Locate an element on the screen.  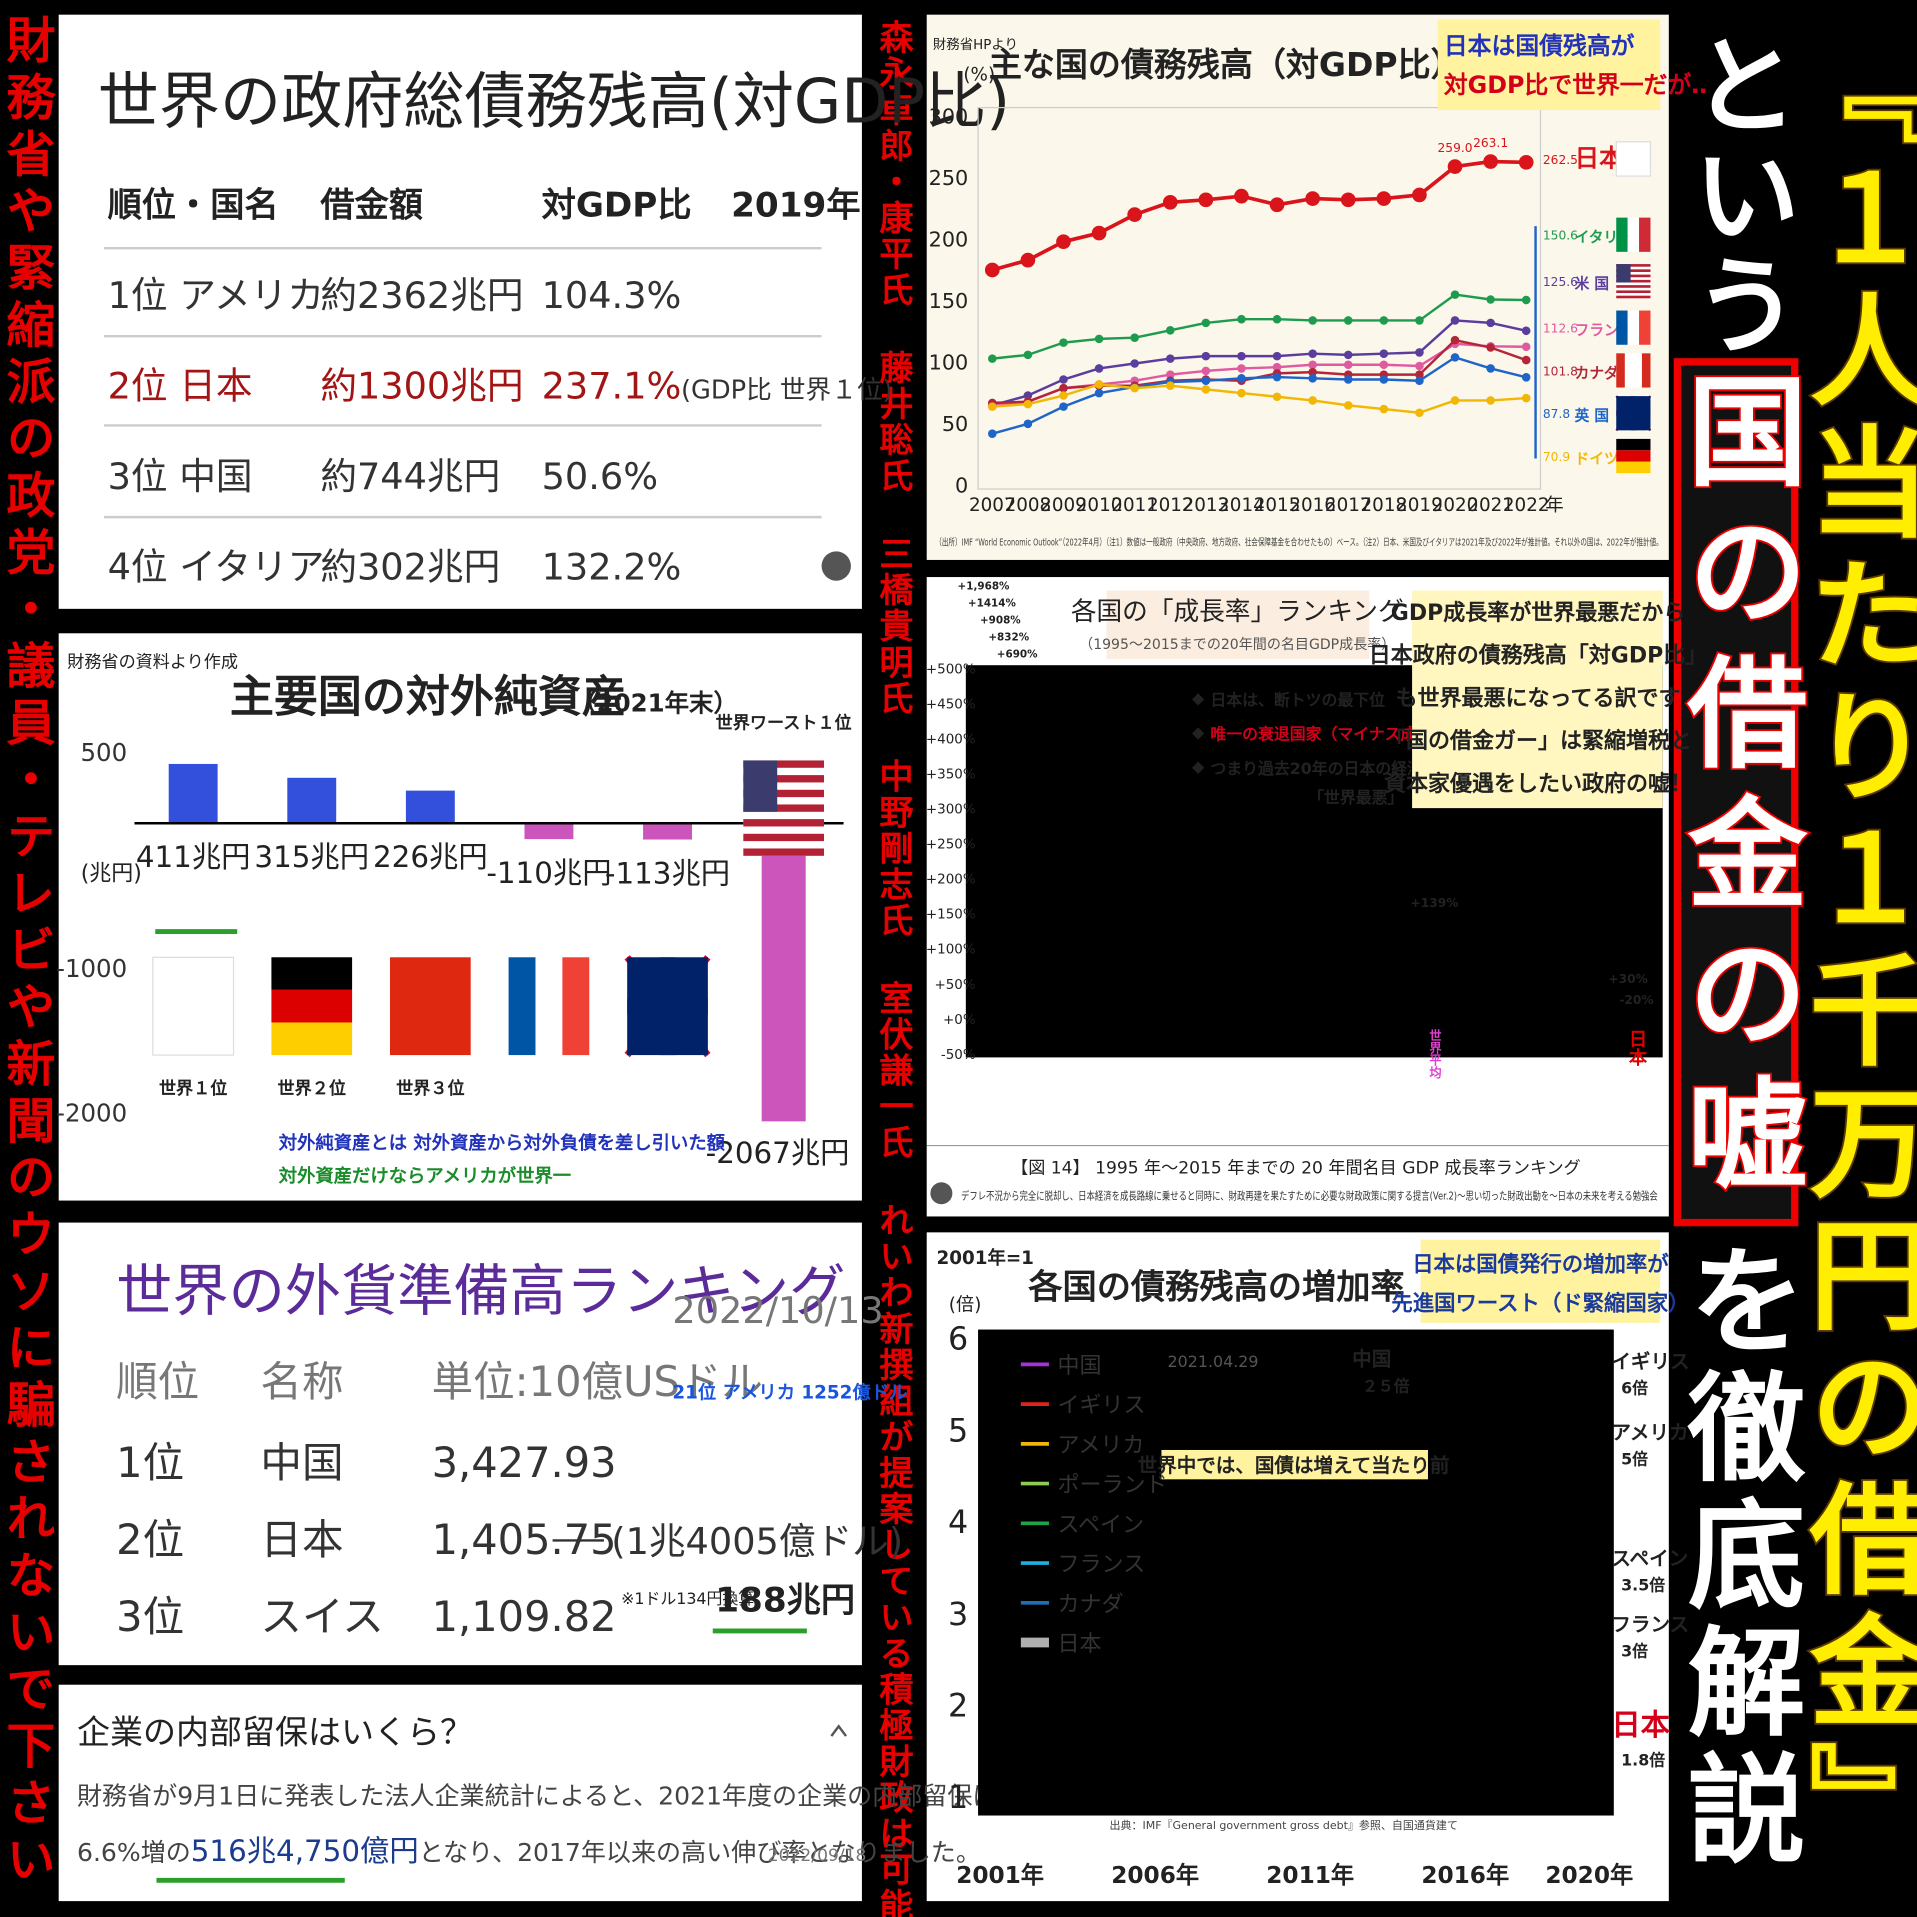
value-label: -20% is located at coordinates (1636, 1000).